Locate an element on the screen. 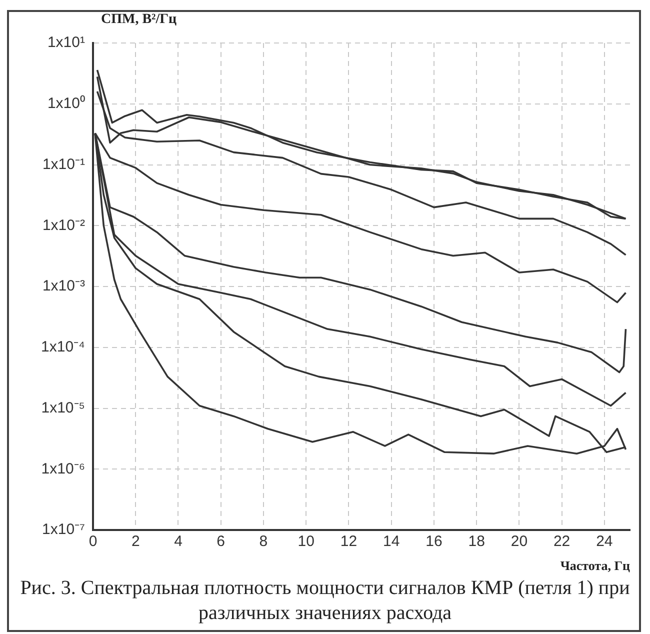 This screenshot has width=650, height=634. y-tick-label: 1x10⁻⁷ is located at coordinates (63, 529).